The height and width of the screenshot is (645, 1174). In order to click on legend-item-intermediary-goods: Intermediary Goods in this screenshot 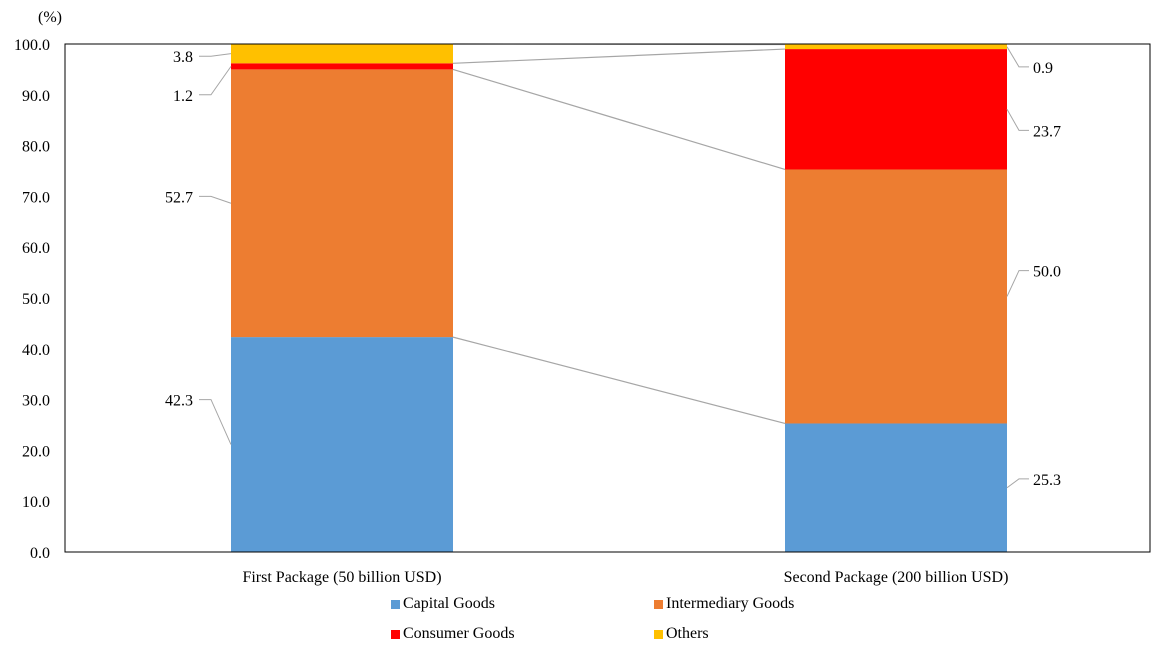, I will do `click(724, 604)`.